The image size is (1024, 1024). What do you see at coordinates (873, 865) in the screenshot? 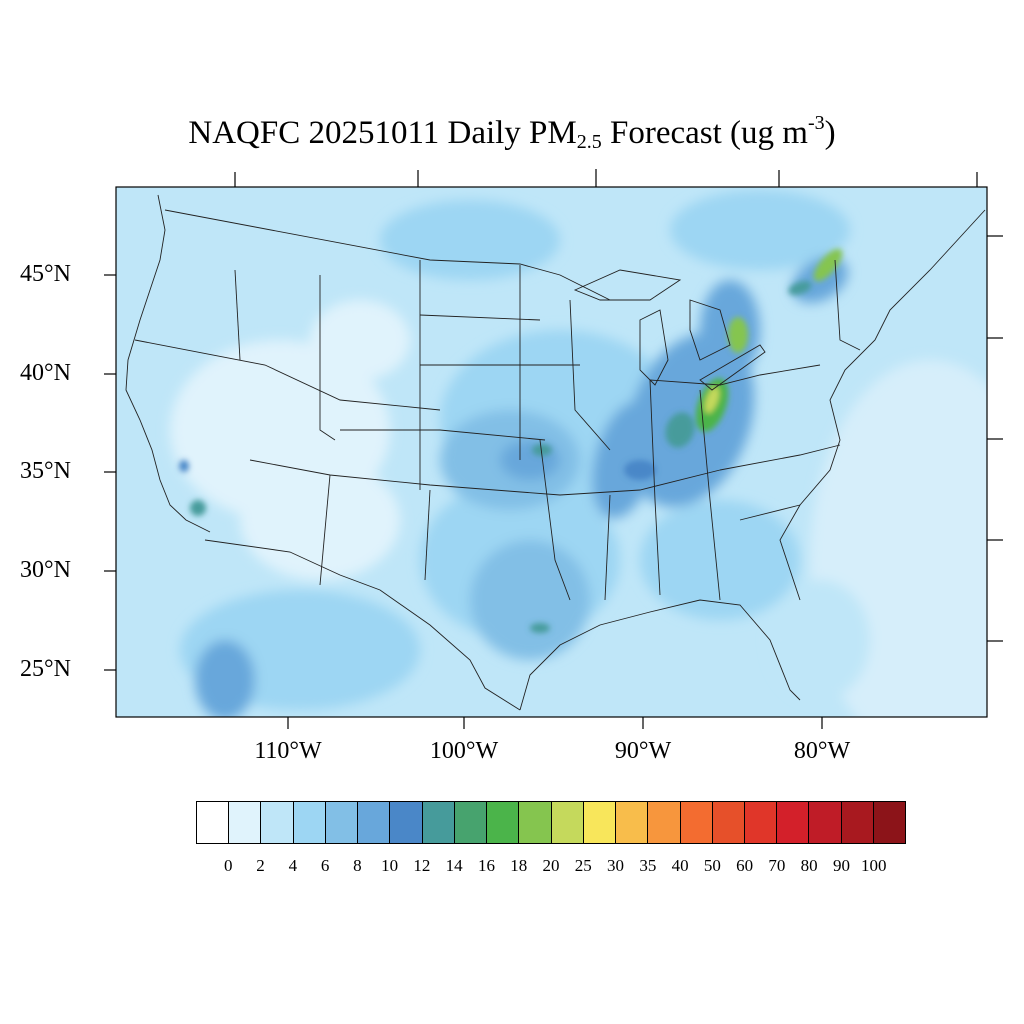
I see `colorbar-label: 100` at bounding box center [873, 865].